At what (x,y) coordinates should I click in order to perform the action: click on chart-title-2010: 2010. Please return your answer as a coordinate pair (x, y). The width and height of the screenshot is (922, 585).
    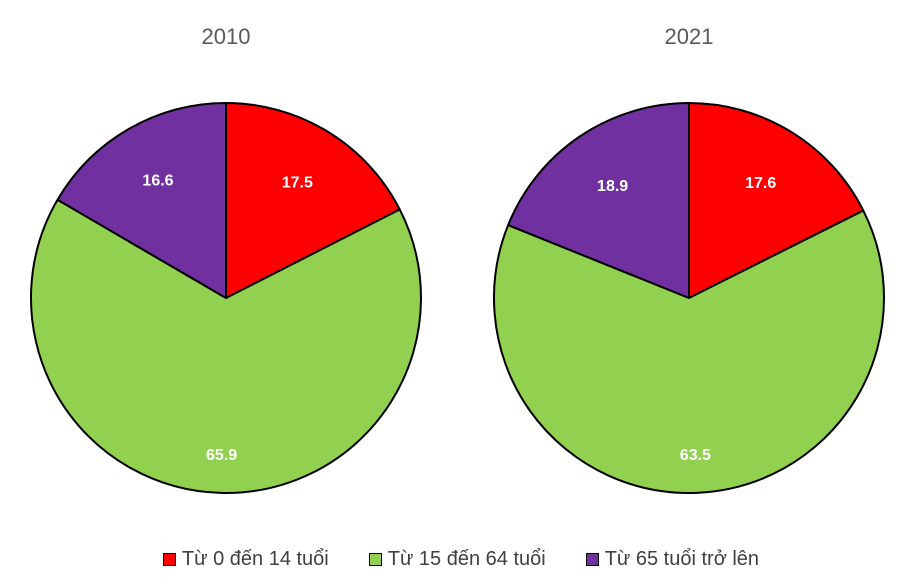
    Looking at the image, I should click on (226, 36).